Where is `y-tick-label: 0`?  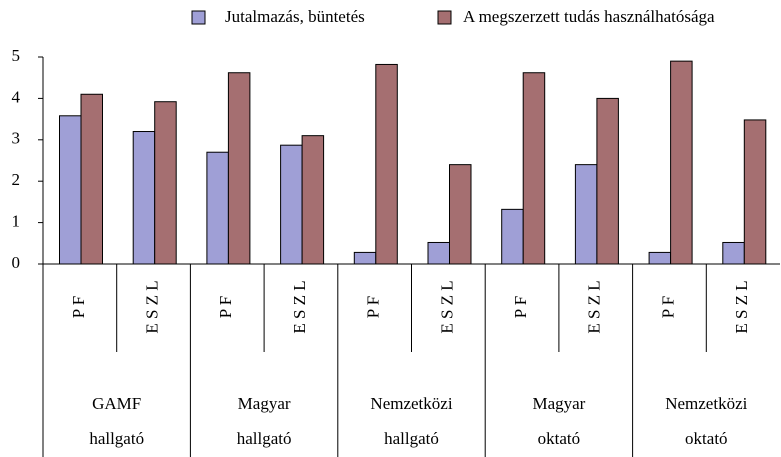
y-tick-label: 0 is located at coordinates (16, 262).